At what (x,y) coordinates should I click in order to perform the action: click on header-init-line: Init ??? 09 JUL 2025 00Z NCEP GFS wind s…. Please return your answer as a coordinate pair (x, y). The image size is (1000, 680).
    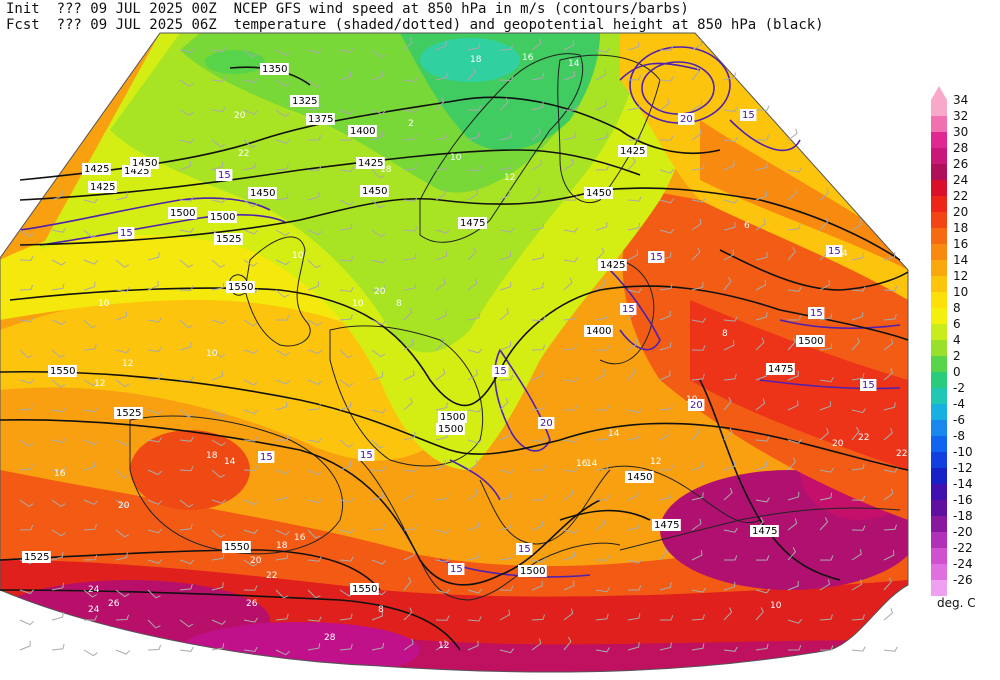
    Looking at the image, I should click on (347, 9).